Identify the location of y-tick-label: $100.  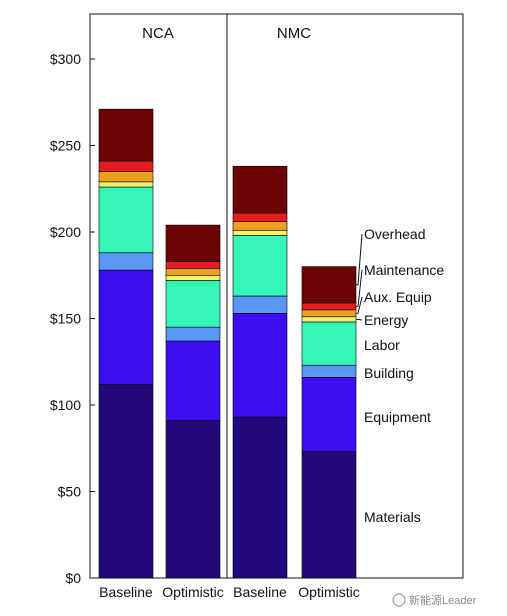
(65, 405).